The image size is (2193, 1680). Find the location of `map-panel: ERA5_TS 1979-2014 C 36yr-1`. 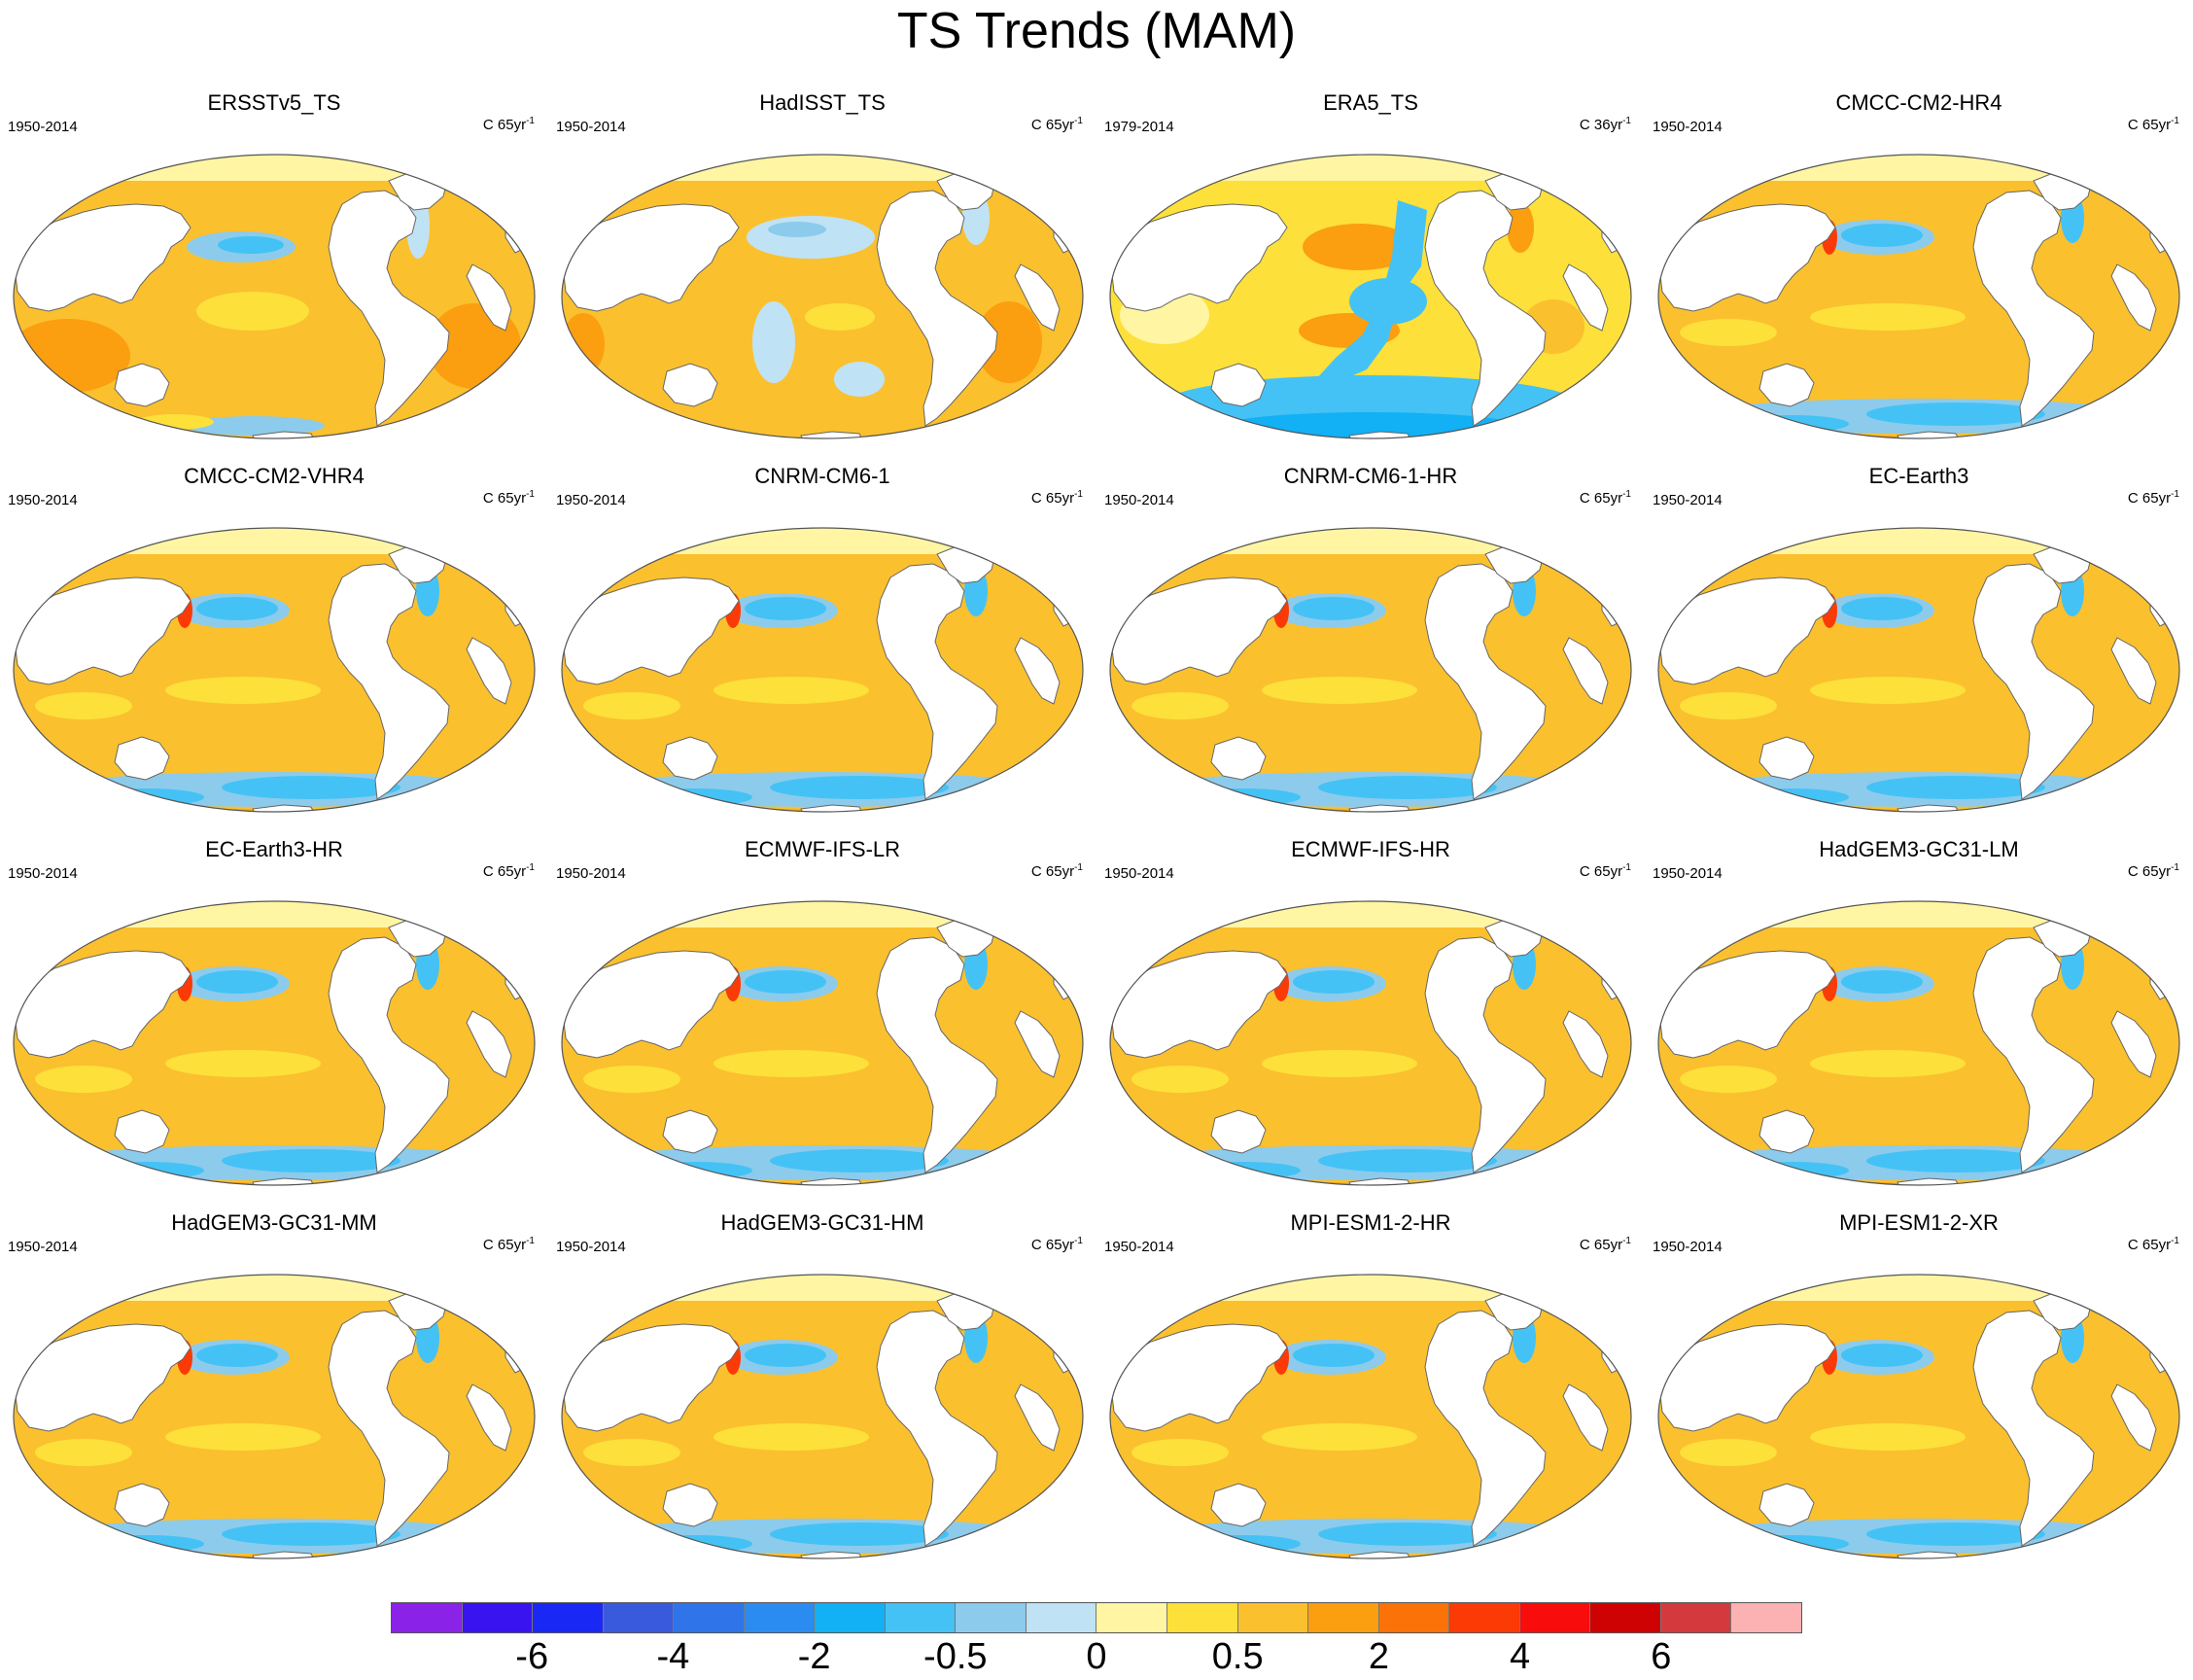

map-panel: ERA5_TS 1979-2014 C 36yr-1 is located at coordinates (1370, 278).